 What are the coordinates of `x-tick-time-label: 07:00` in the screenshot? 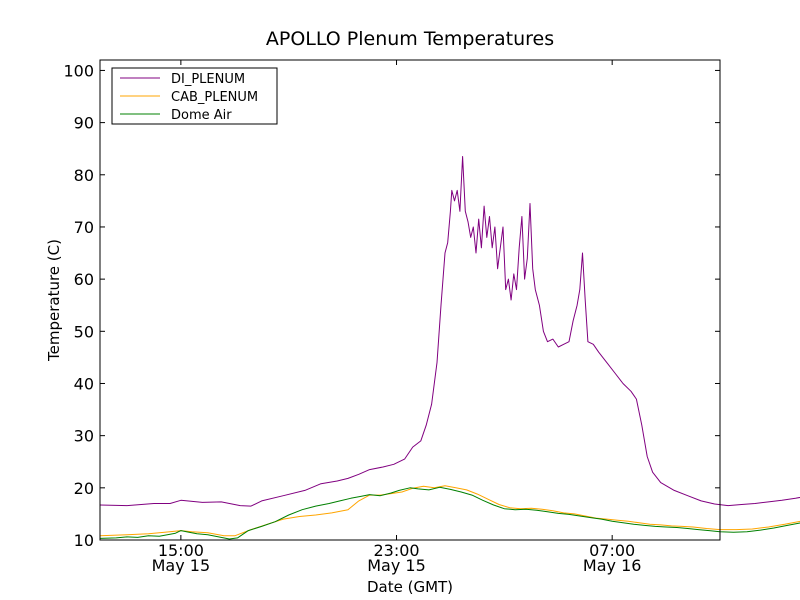 It's located at (612, 550).